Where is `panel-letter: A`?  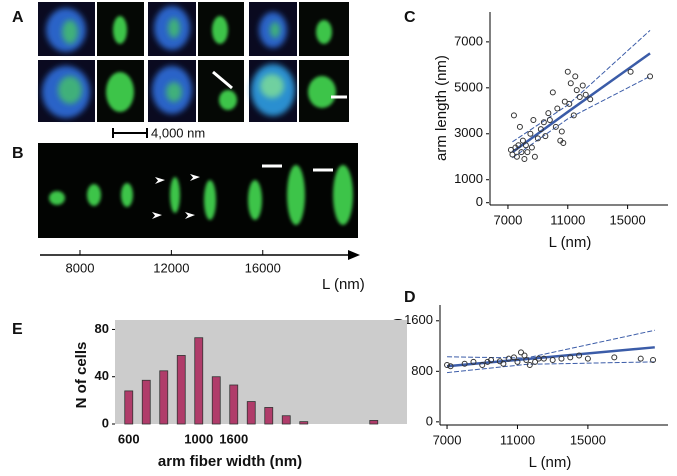 panel-letter: A is located at coordinates (18, 17).